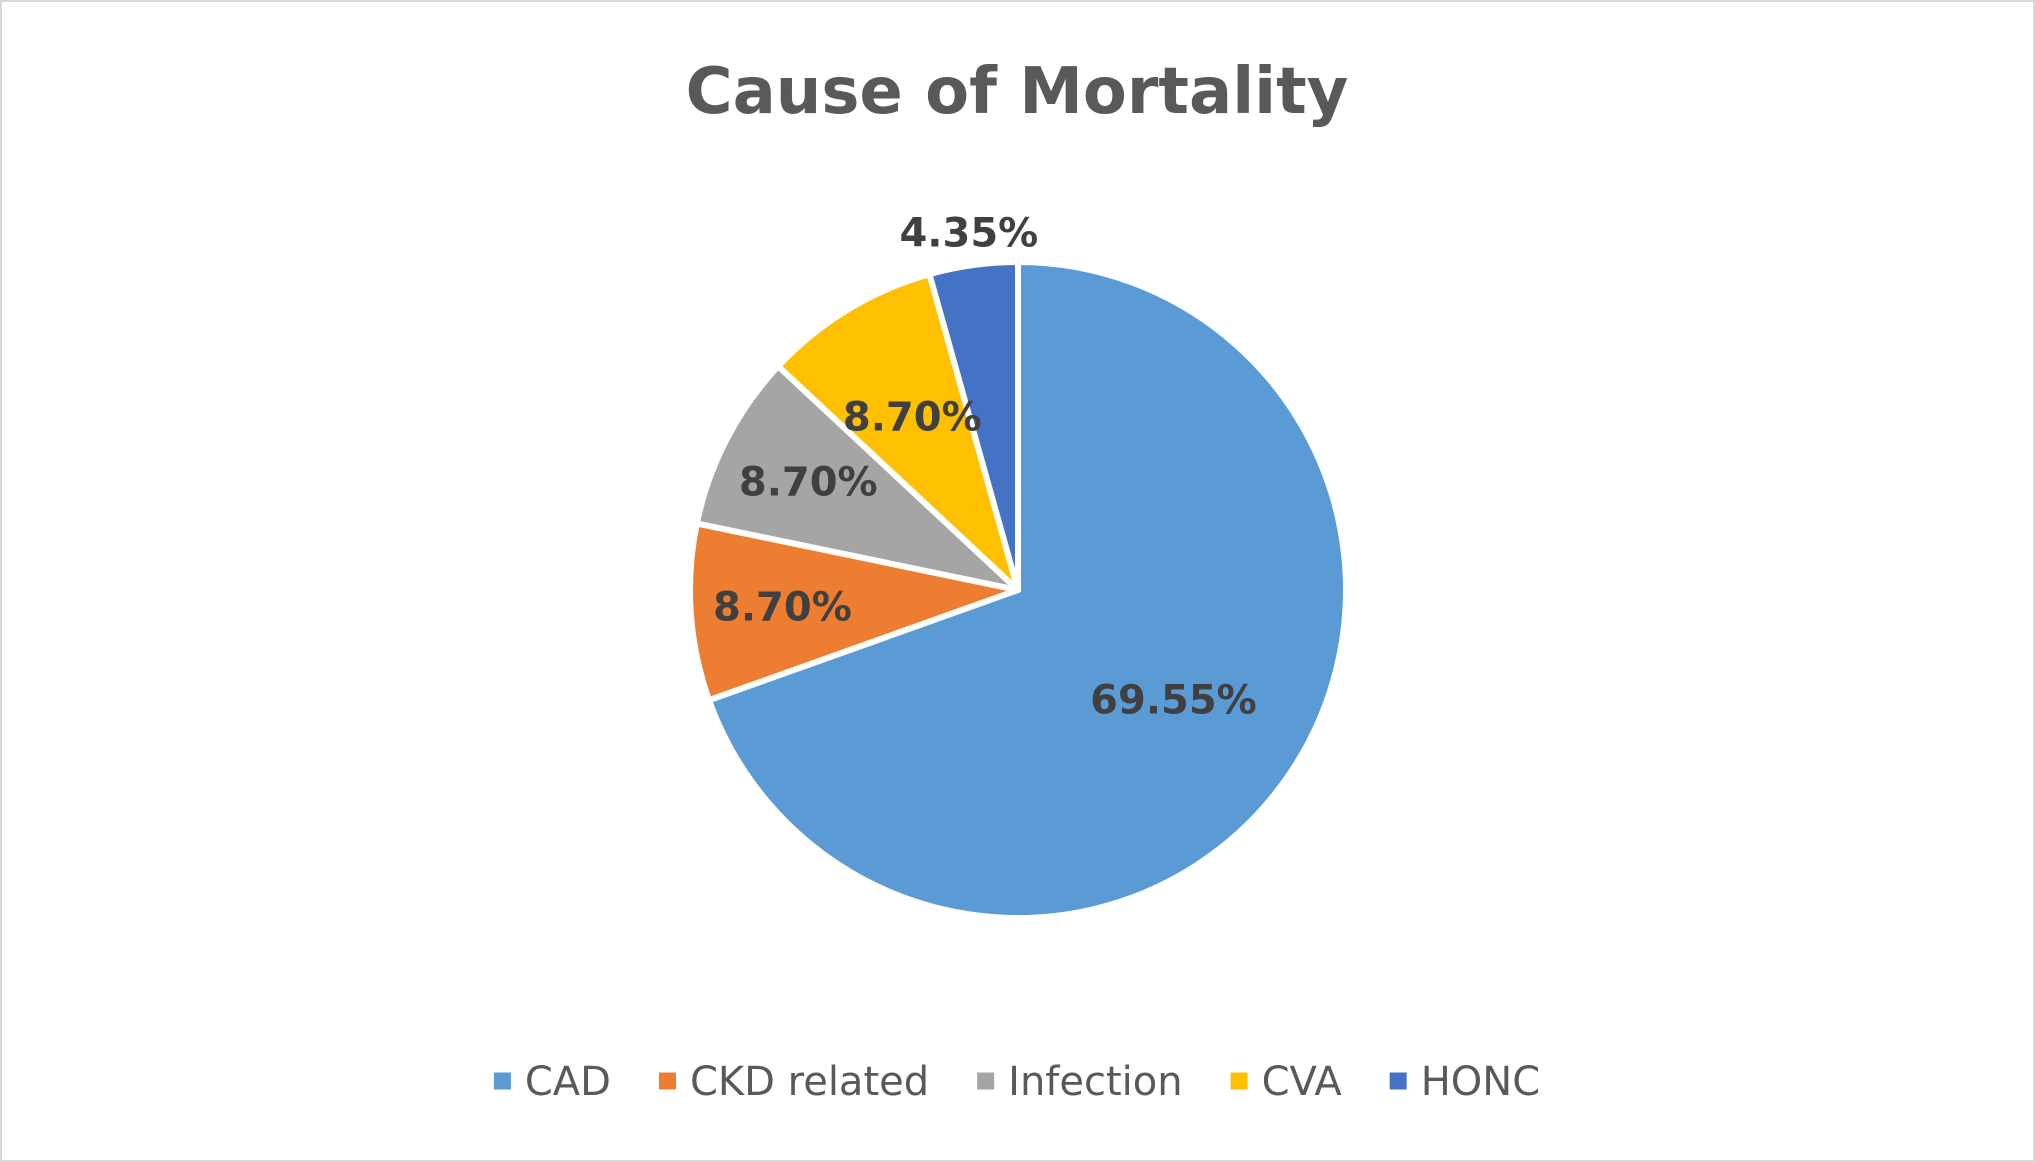 This screenshot has width=2035, height=1162. Describe the element at coordinates (912, 417) in the screenshot. I see `data-label-cva: 8.70%` at that location.